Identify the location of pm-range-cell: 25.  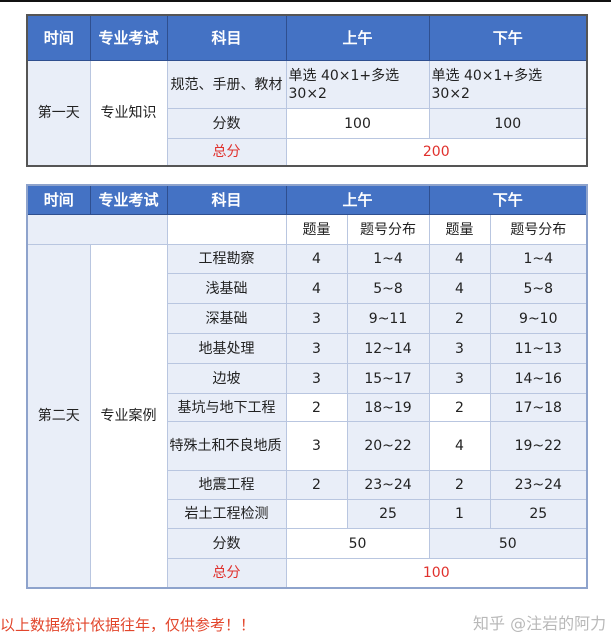
(538, 514).